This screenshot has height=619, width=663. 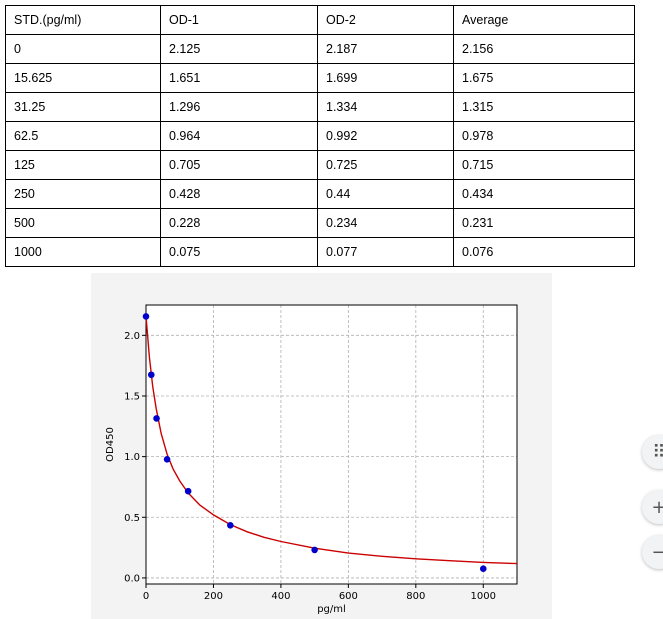 I want to click on table-cell: 62.5, so click(x=83, y=136).